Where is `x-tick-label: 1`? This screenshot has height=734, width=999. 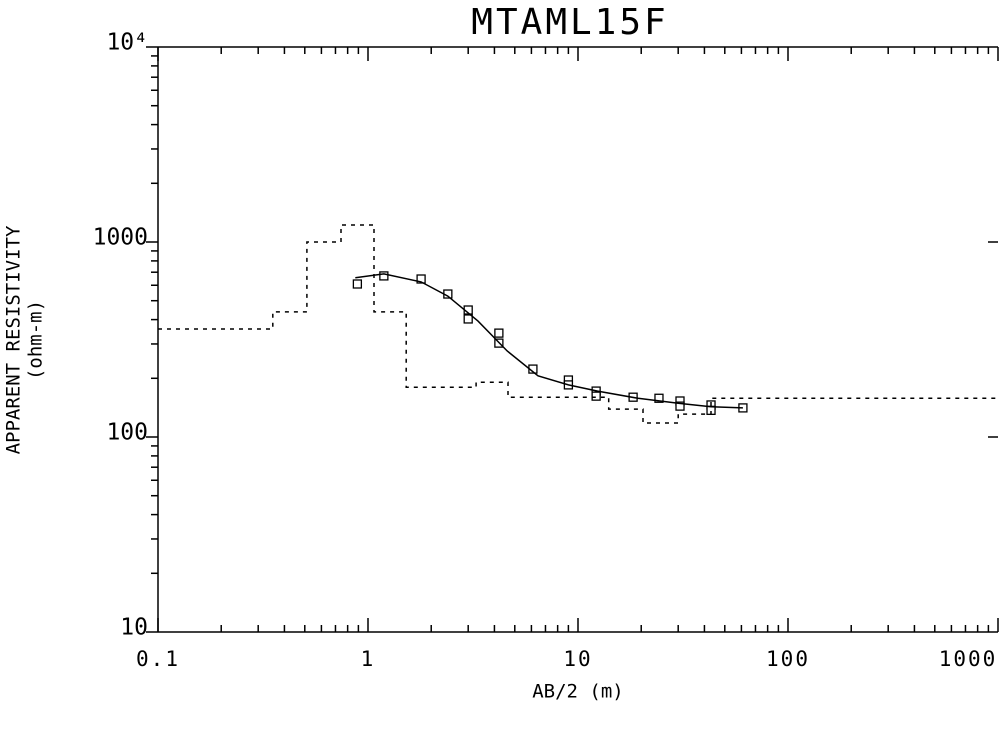 x-tick-label: 1 is located at coordinates (368, 659).